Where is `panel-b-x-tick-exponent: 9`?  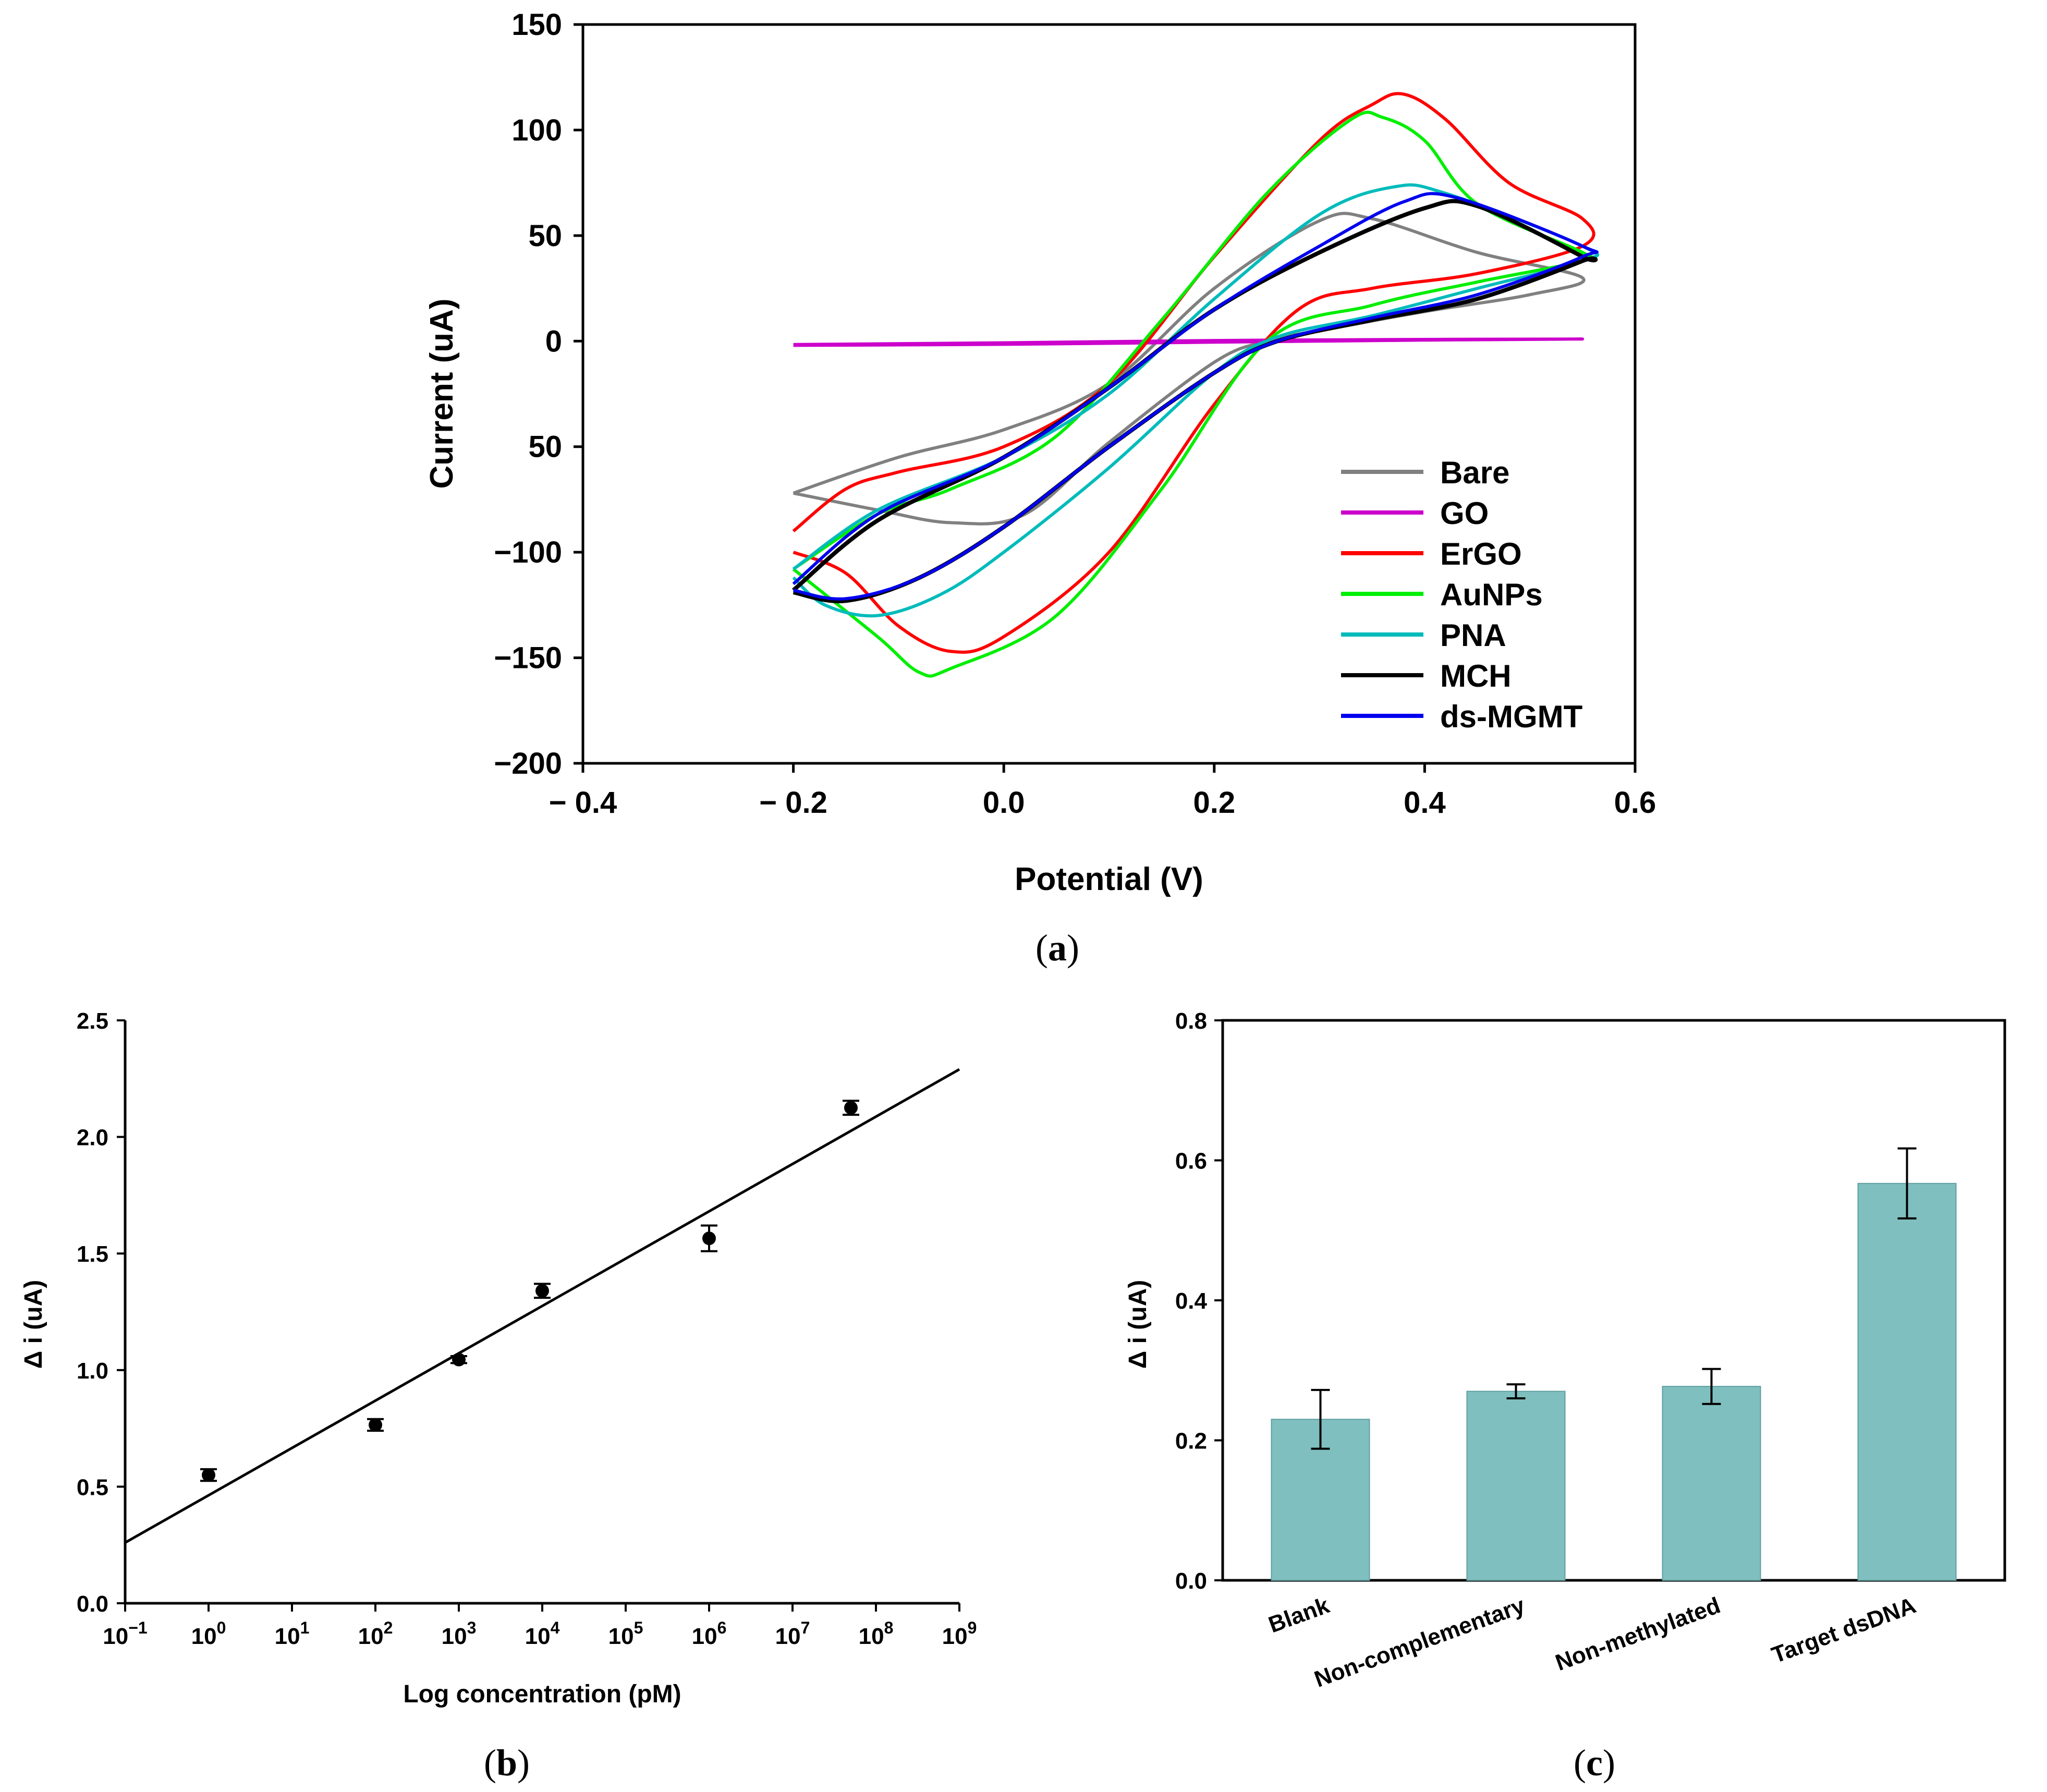
panel-b-x-tick-exponent: 9 is located at coordinates (972, 1627).